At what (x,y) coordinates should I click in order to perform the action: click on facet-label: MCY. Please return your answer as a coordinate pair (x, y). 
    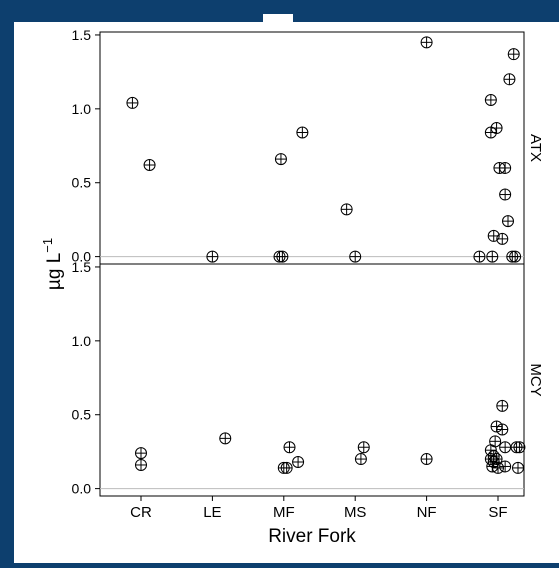
    Looking at the image, I should click on (535, 379).